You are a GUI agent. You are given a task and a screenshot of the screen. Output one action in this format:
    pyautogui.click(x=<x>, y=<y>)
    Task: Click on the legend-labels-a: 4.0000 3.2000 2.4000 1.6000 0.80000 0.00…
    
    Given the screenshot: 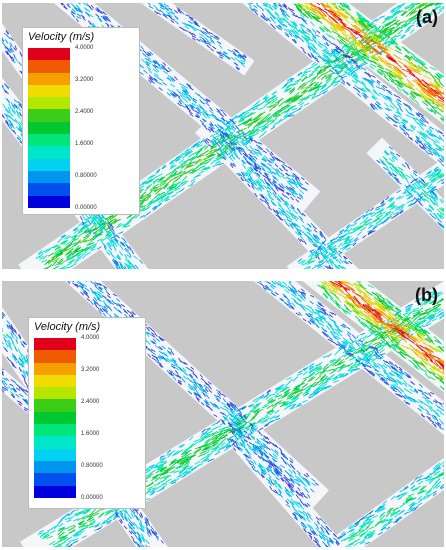 What is the action you would take?
    pyautogui.click(x=105, y=128)
    